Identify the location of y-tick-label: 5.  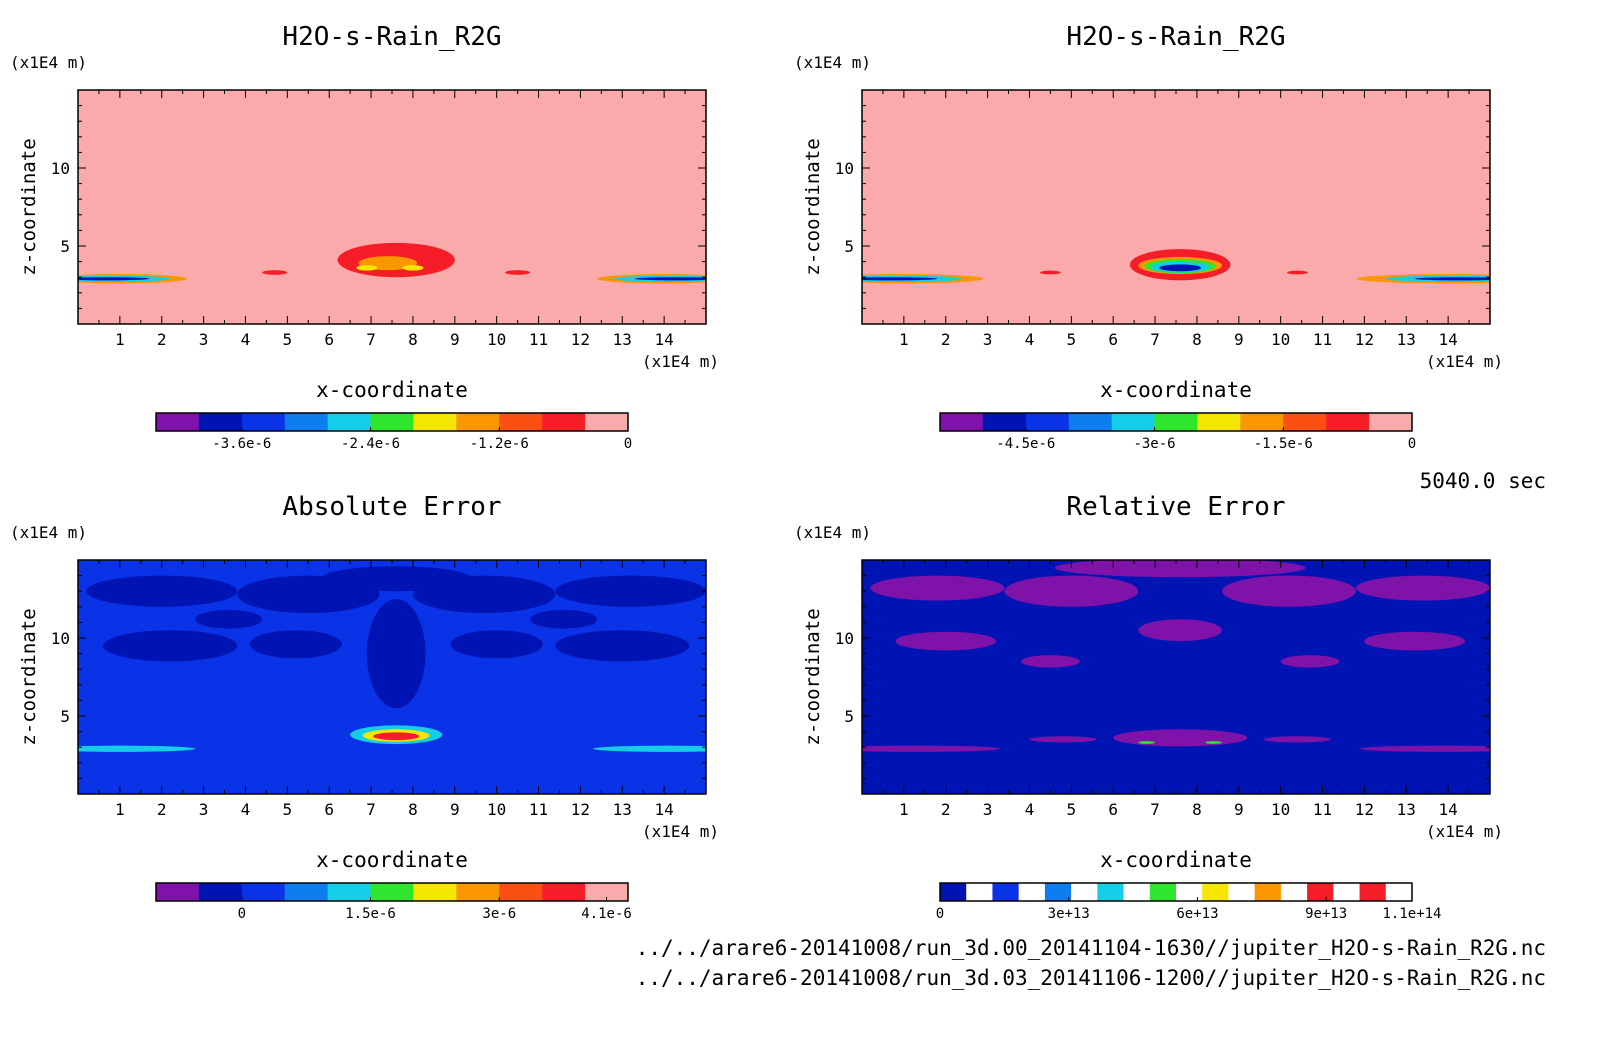
(849, 246).